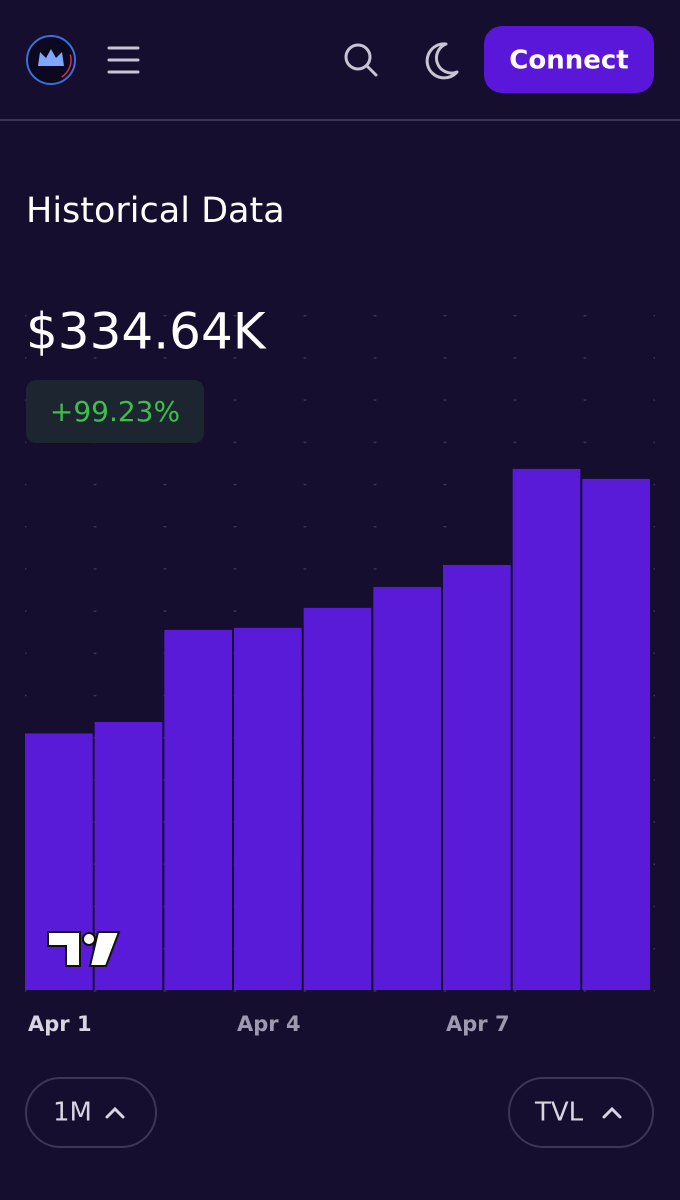 The image size is (680, 1200). What do you see at coordinates (612, 1112) in the screenshot?
I see `metric-caret` at bounding box center [612, 1112].